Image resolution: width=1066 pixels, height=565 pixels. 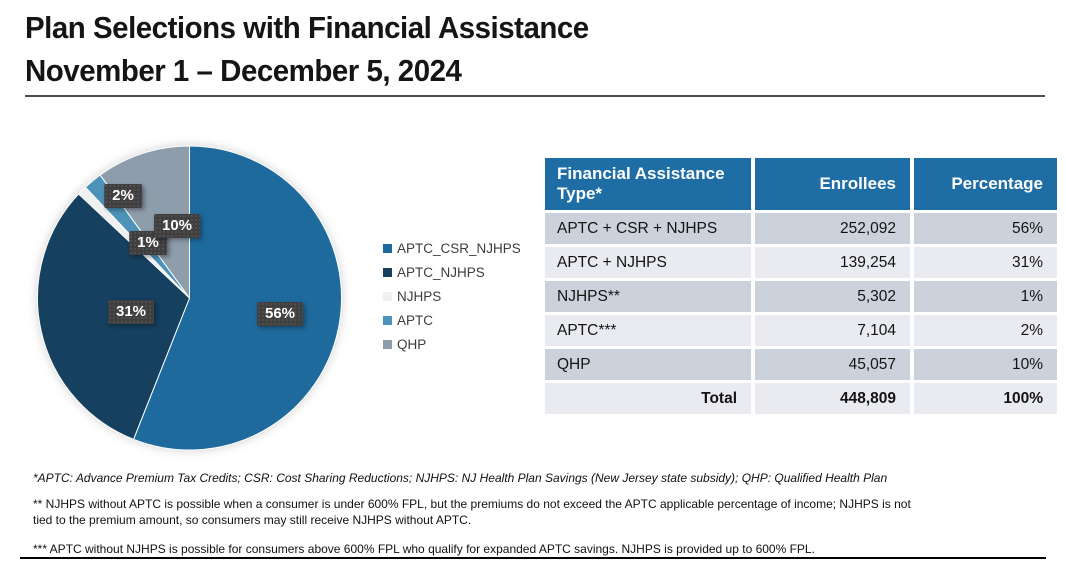 I want to click on column-header-percentage: Percentage, so click(x=985, y=184).